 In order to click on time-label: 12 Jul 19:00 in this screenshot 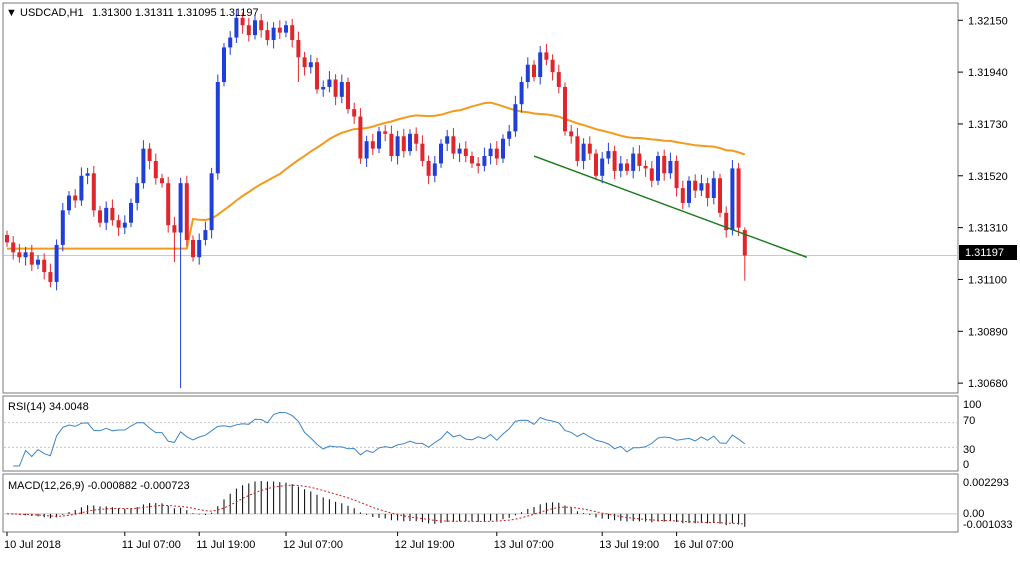, I will do `click(425, 545)`.